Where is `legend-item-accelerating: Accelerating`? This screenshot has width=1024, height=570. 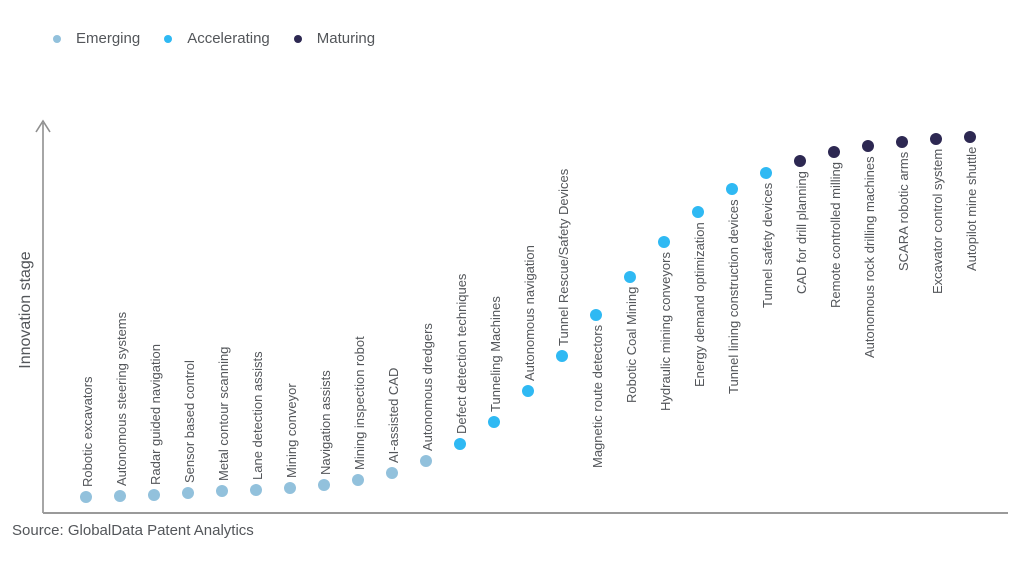
legend-item-accelerating: Accelerating is located at coordinates (217, 38).